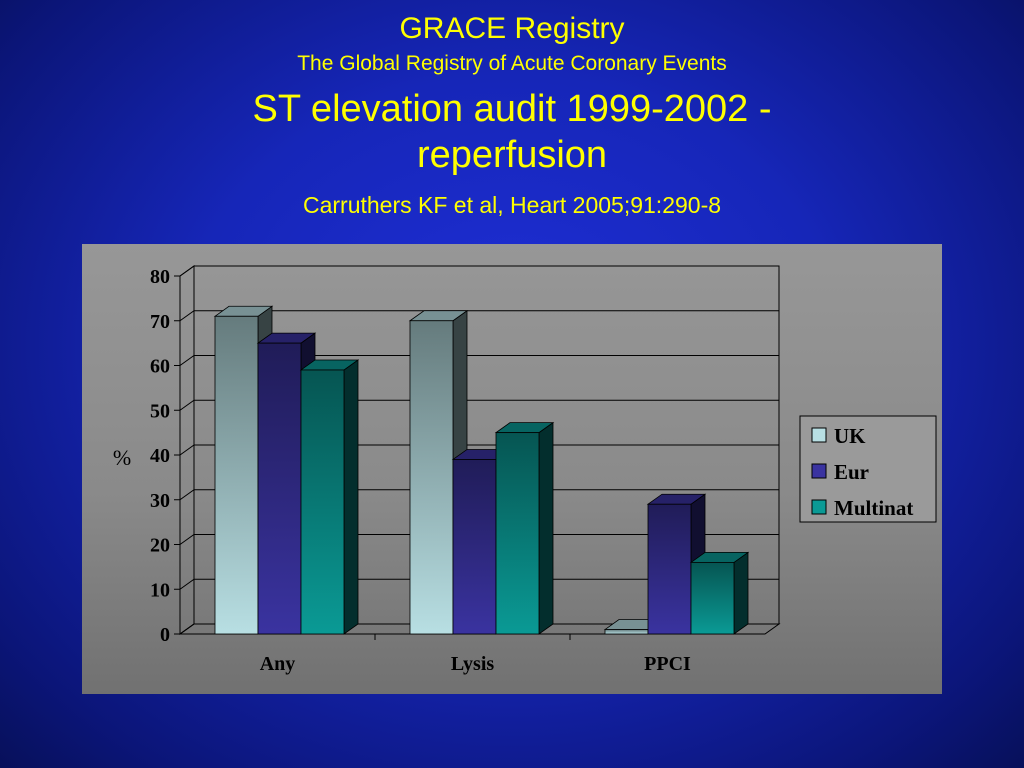  I want to click on bar-any-multinat, so click(329, 497).